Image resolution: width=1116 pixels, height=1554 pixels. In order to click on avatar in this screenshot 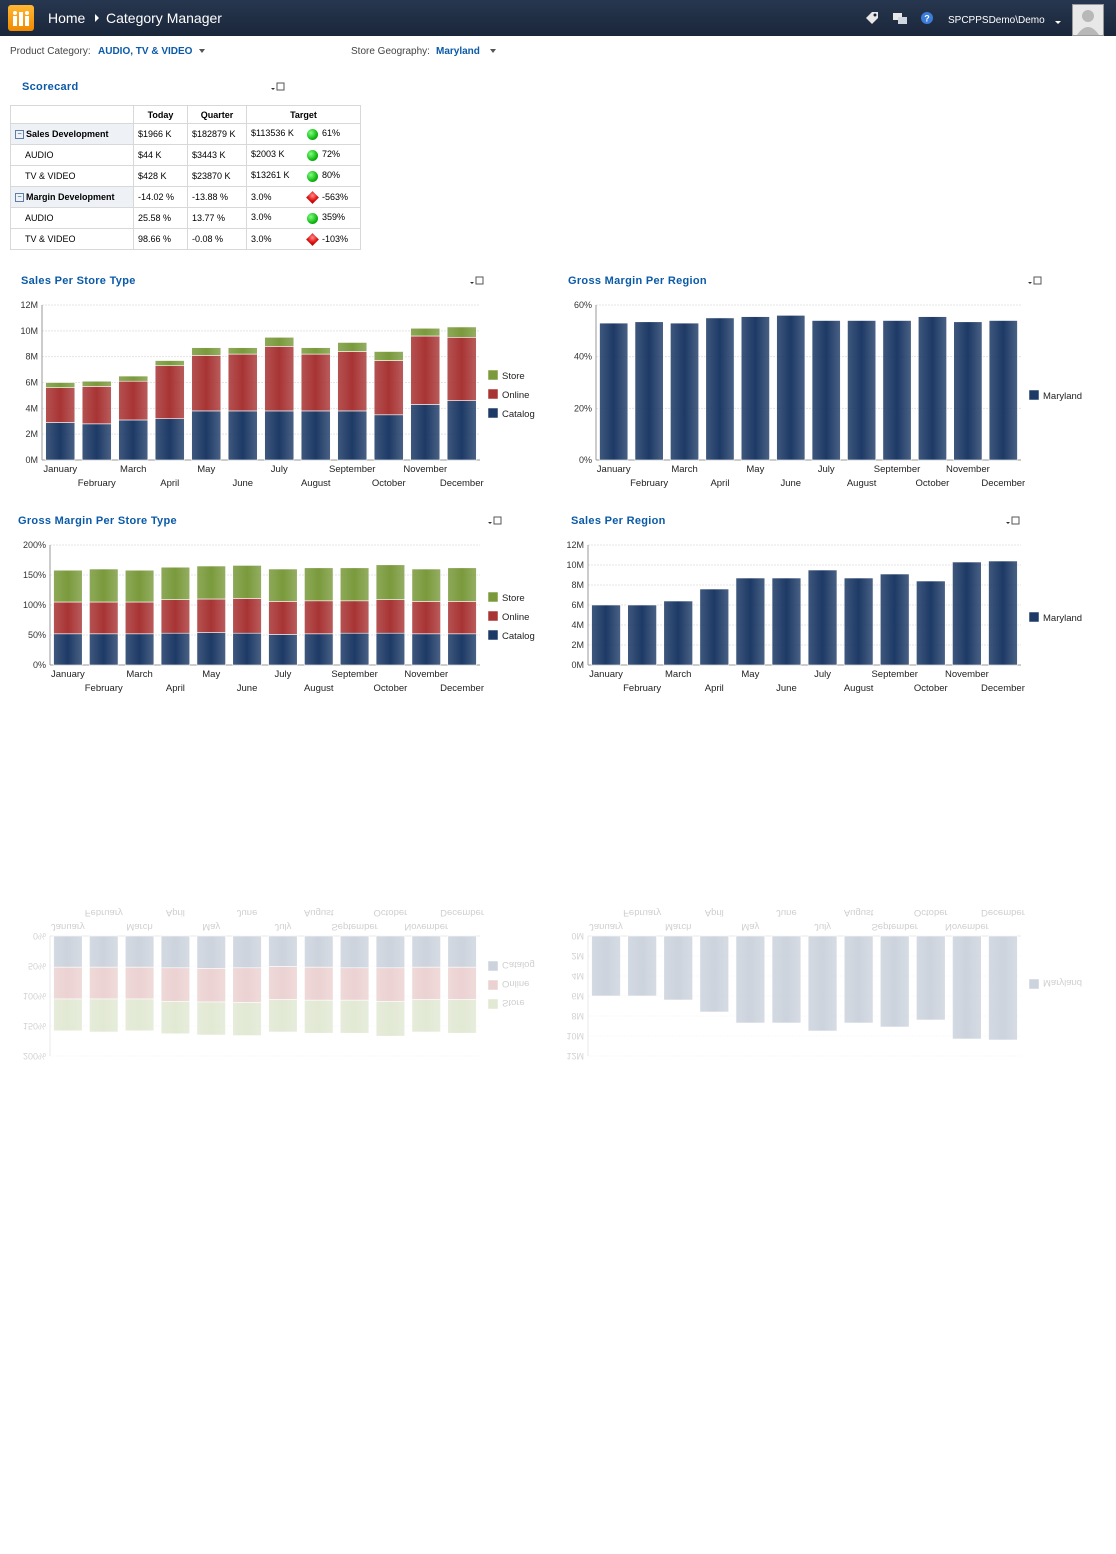, I will do `click(1088, 20)`.